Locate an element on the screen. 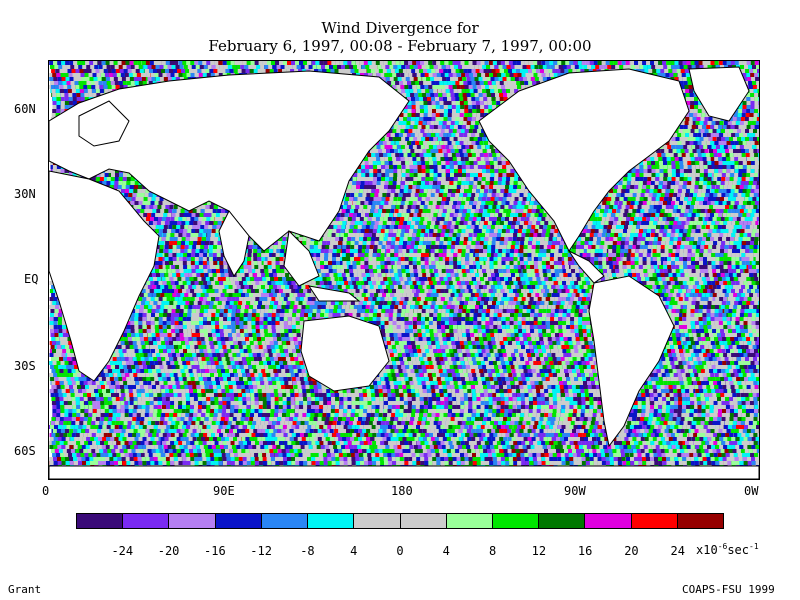 This screenshot has height=600, width=800. colorbar-tick-label: 16 is located at coordinates (585, 551).